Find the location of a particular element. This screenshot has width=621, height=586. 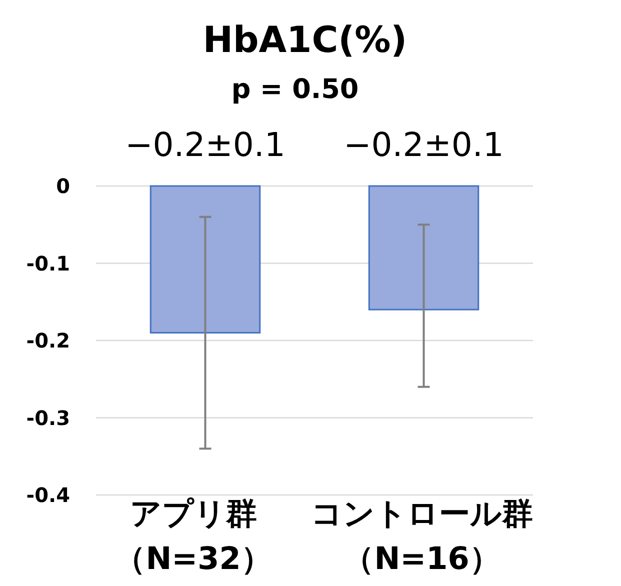

y-tick-label: -0.4 is located at coordinates (48, 495).